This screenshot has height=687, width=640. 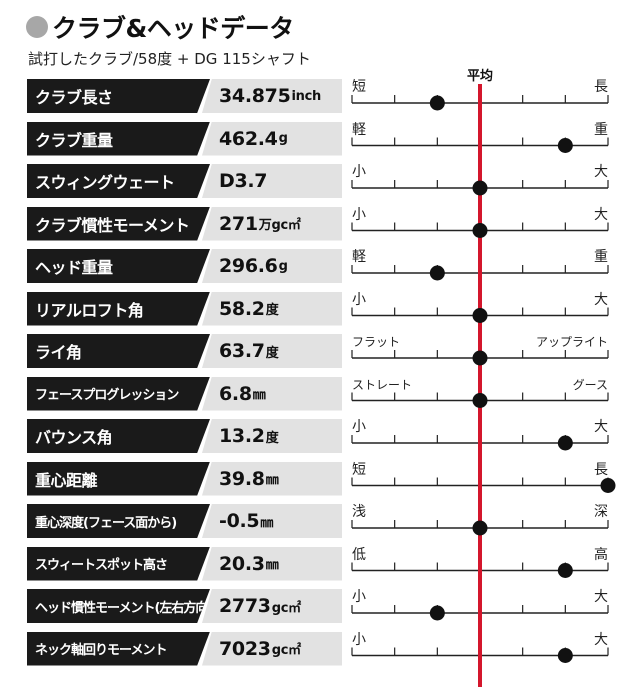 I want to click on row-value: 34.875 inch, so click(x=272, y=96).